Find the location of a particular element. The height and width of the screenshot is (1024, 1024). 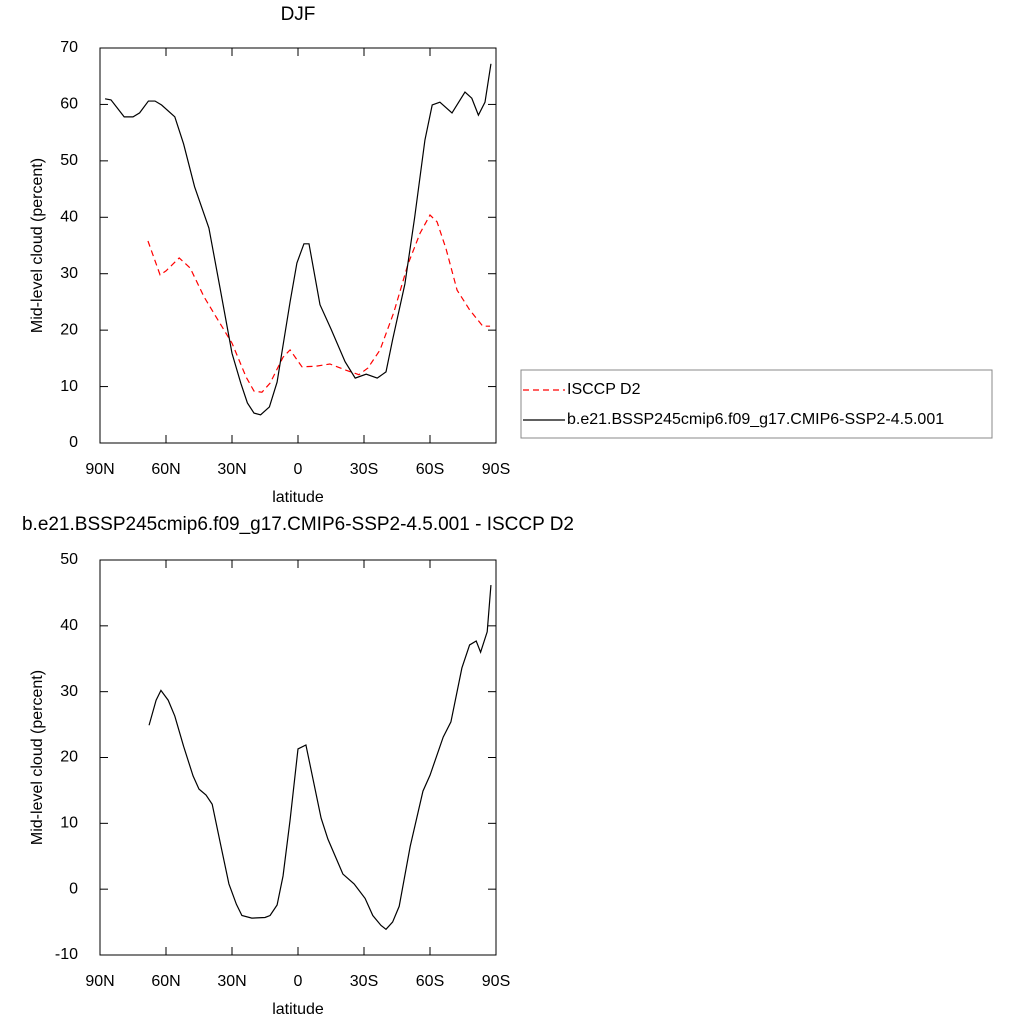

y-tick-label: 70 is located at coordinates (69, 47).